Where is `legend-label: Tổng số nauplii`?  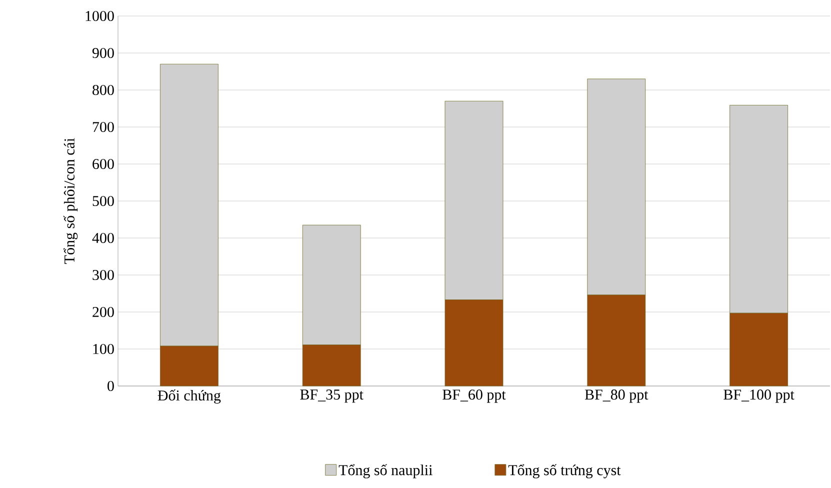 legend-label: Tổng số nauplii is located at coordinates (385, 471).